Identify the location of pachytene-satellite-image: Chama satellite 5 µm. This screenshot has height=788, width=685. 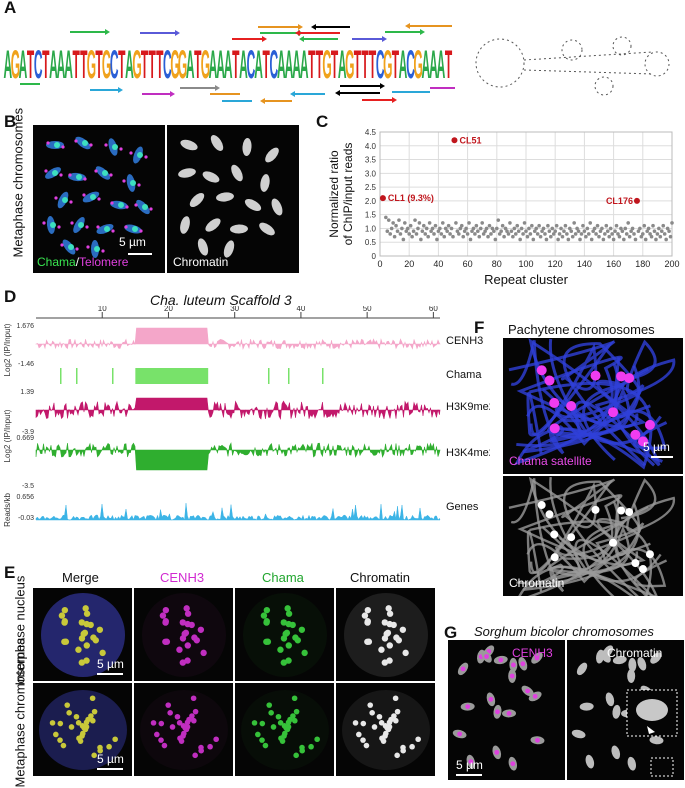
(593, 406).